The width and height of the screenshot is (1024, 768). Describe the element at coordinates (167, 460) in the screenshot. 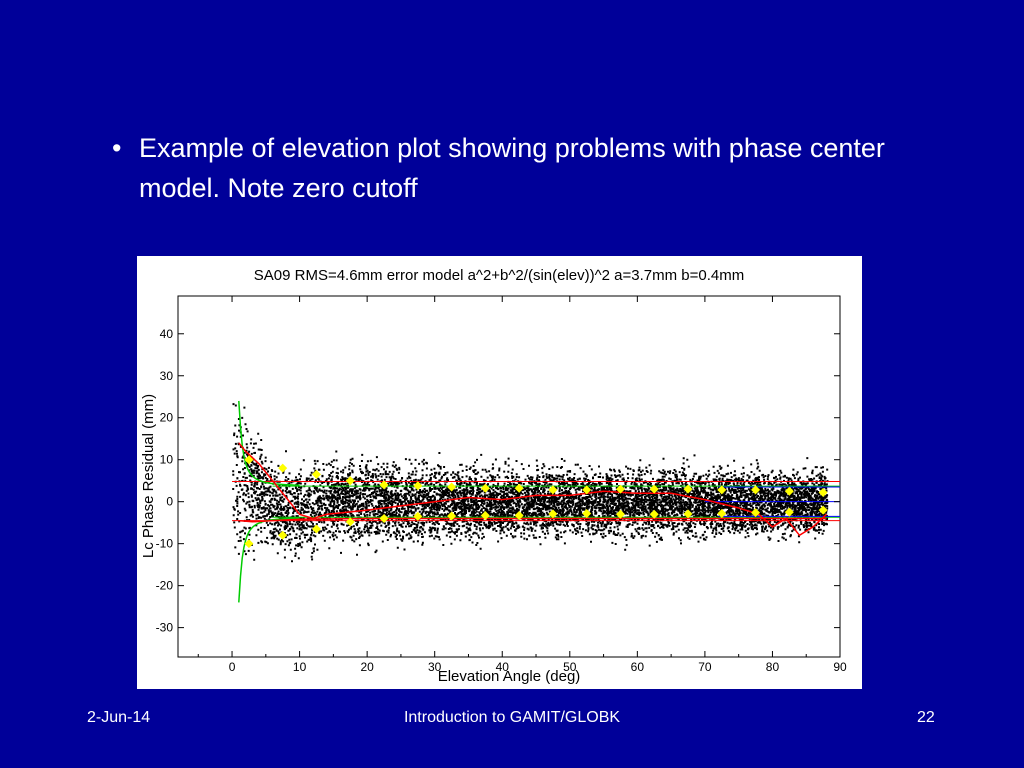

I see `y-tick-label: 10` at that location.